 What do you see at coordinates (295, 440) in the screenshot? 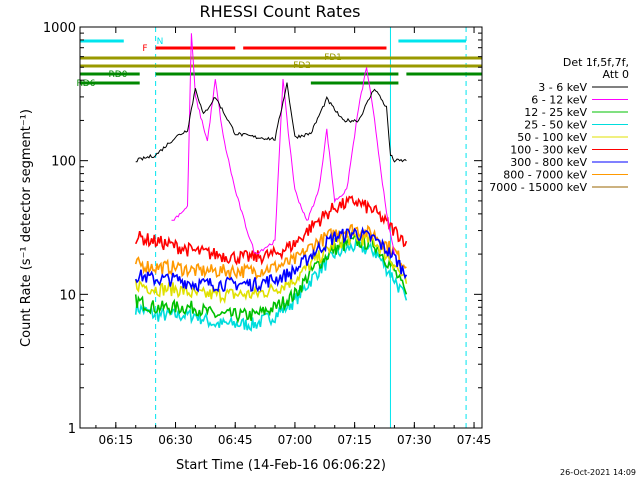
I see `x-tick-label: 07:00` at bounding box center [295, 440].